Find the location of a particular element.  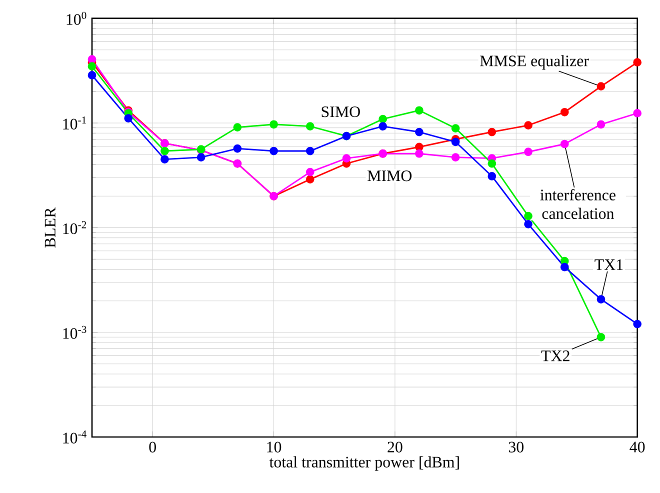

annotation: MIMO is located at coordinates (390, 176).